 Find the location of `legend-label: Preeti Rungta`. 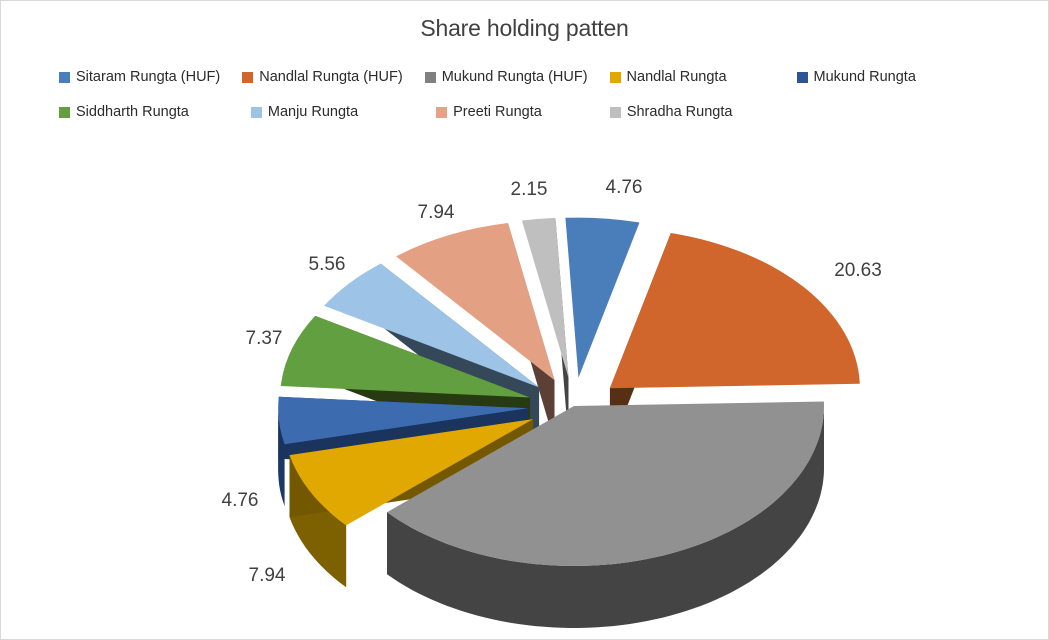

legend-label: Preeti Rungta is located at coordinates (497, 112).